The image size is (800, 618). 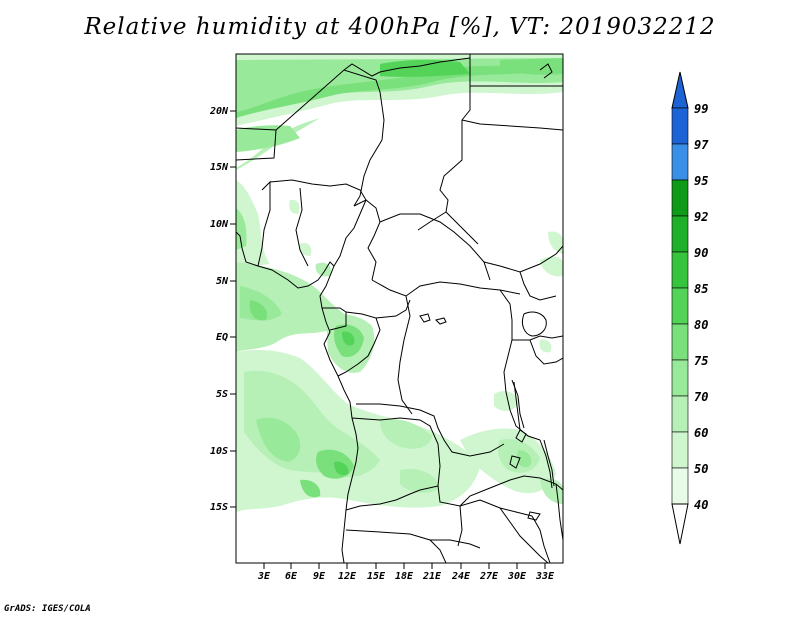 What do you see at coordinates (701, 397) in the screenshot?
I see `colorbar-label: 70` at bounding box center [701, 397].